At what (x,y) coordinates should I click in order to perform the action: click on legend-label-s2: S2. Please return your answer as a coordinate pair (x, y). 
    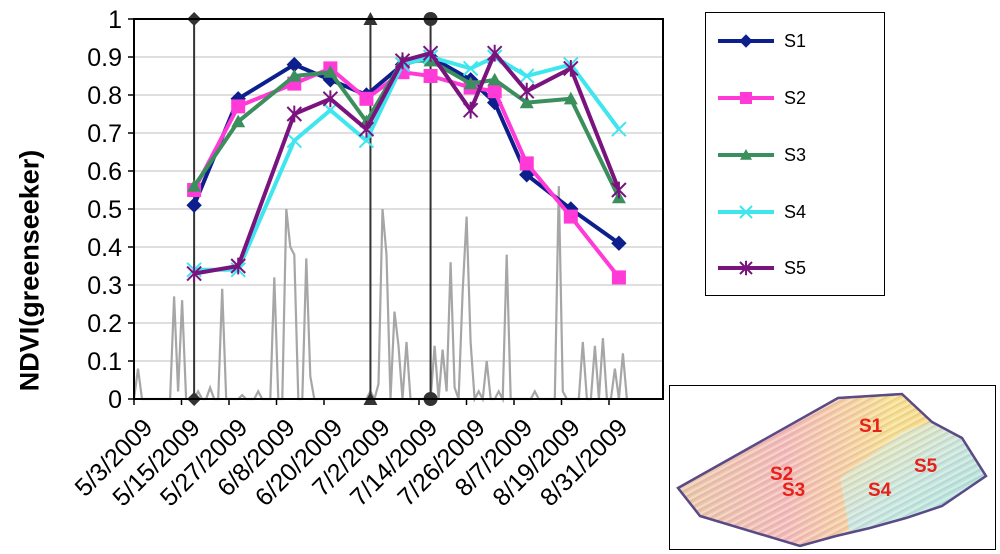
    Looking at the image, I should click on (795, 98).